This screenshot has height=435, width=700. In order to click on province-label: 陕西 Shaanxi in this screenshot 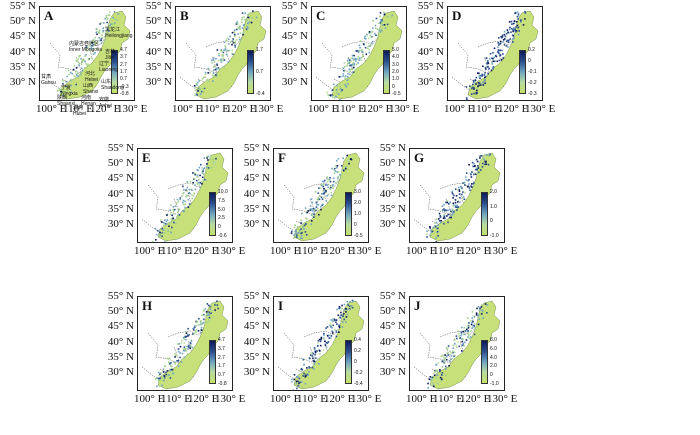, I will do `click(66, 100)`.